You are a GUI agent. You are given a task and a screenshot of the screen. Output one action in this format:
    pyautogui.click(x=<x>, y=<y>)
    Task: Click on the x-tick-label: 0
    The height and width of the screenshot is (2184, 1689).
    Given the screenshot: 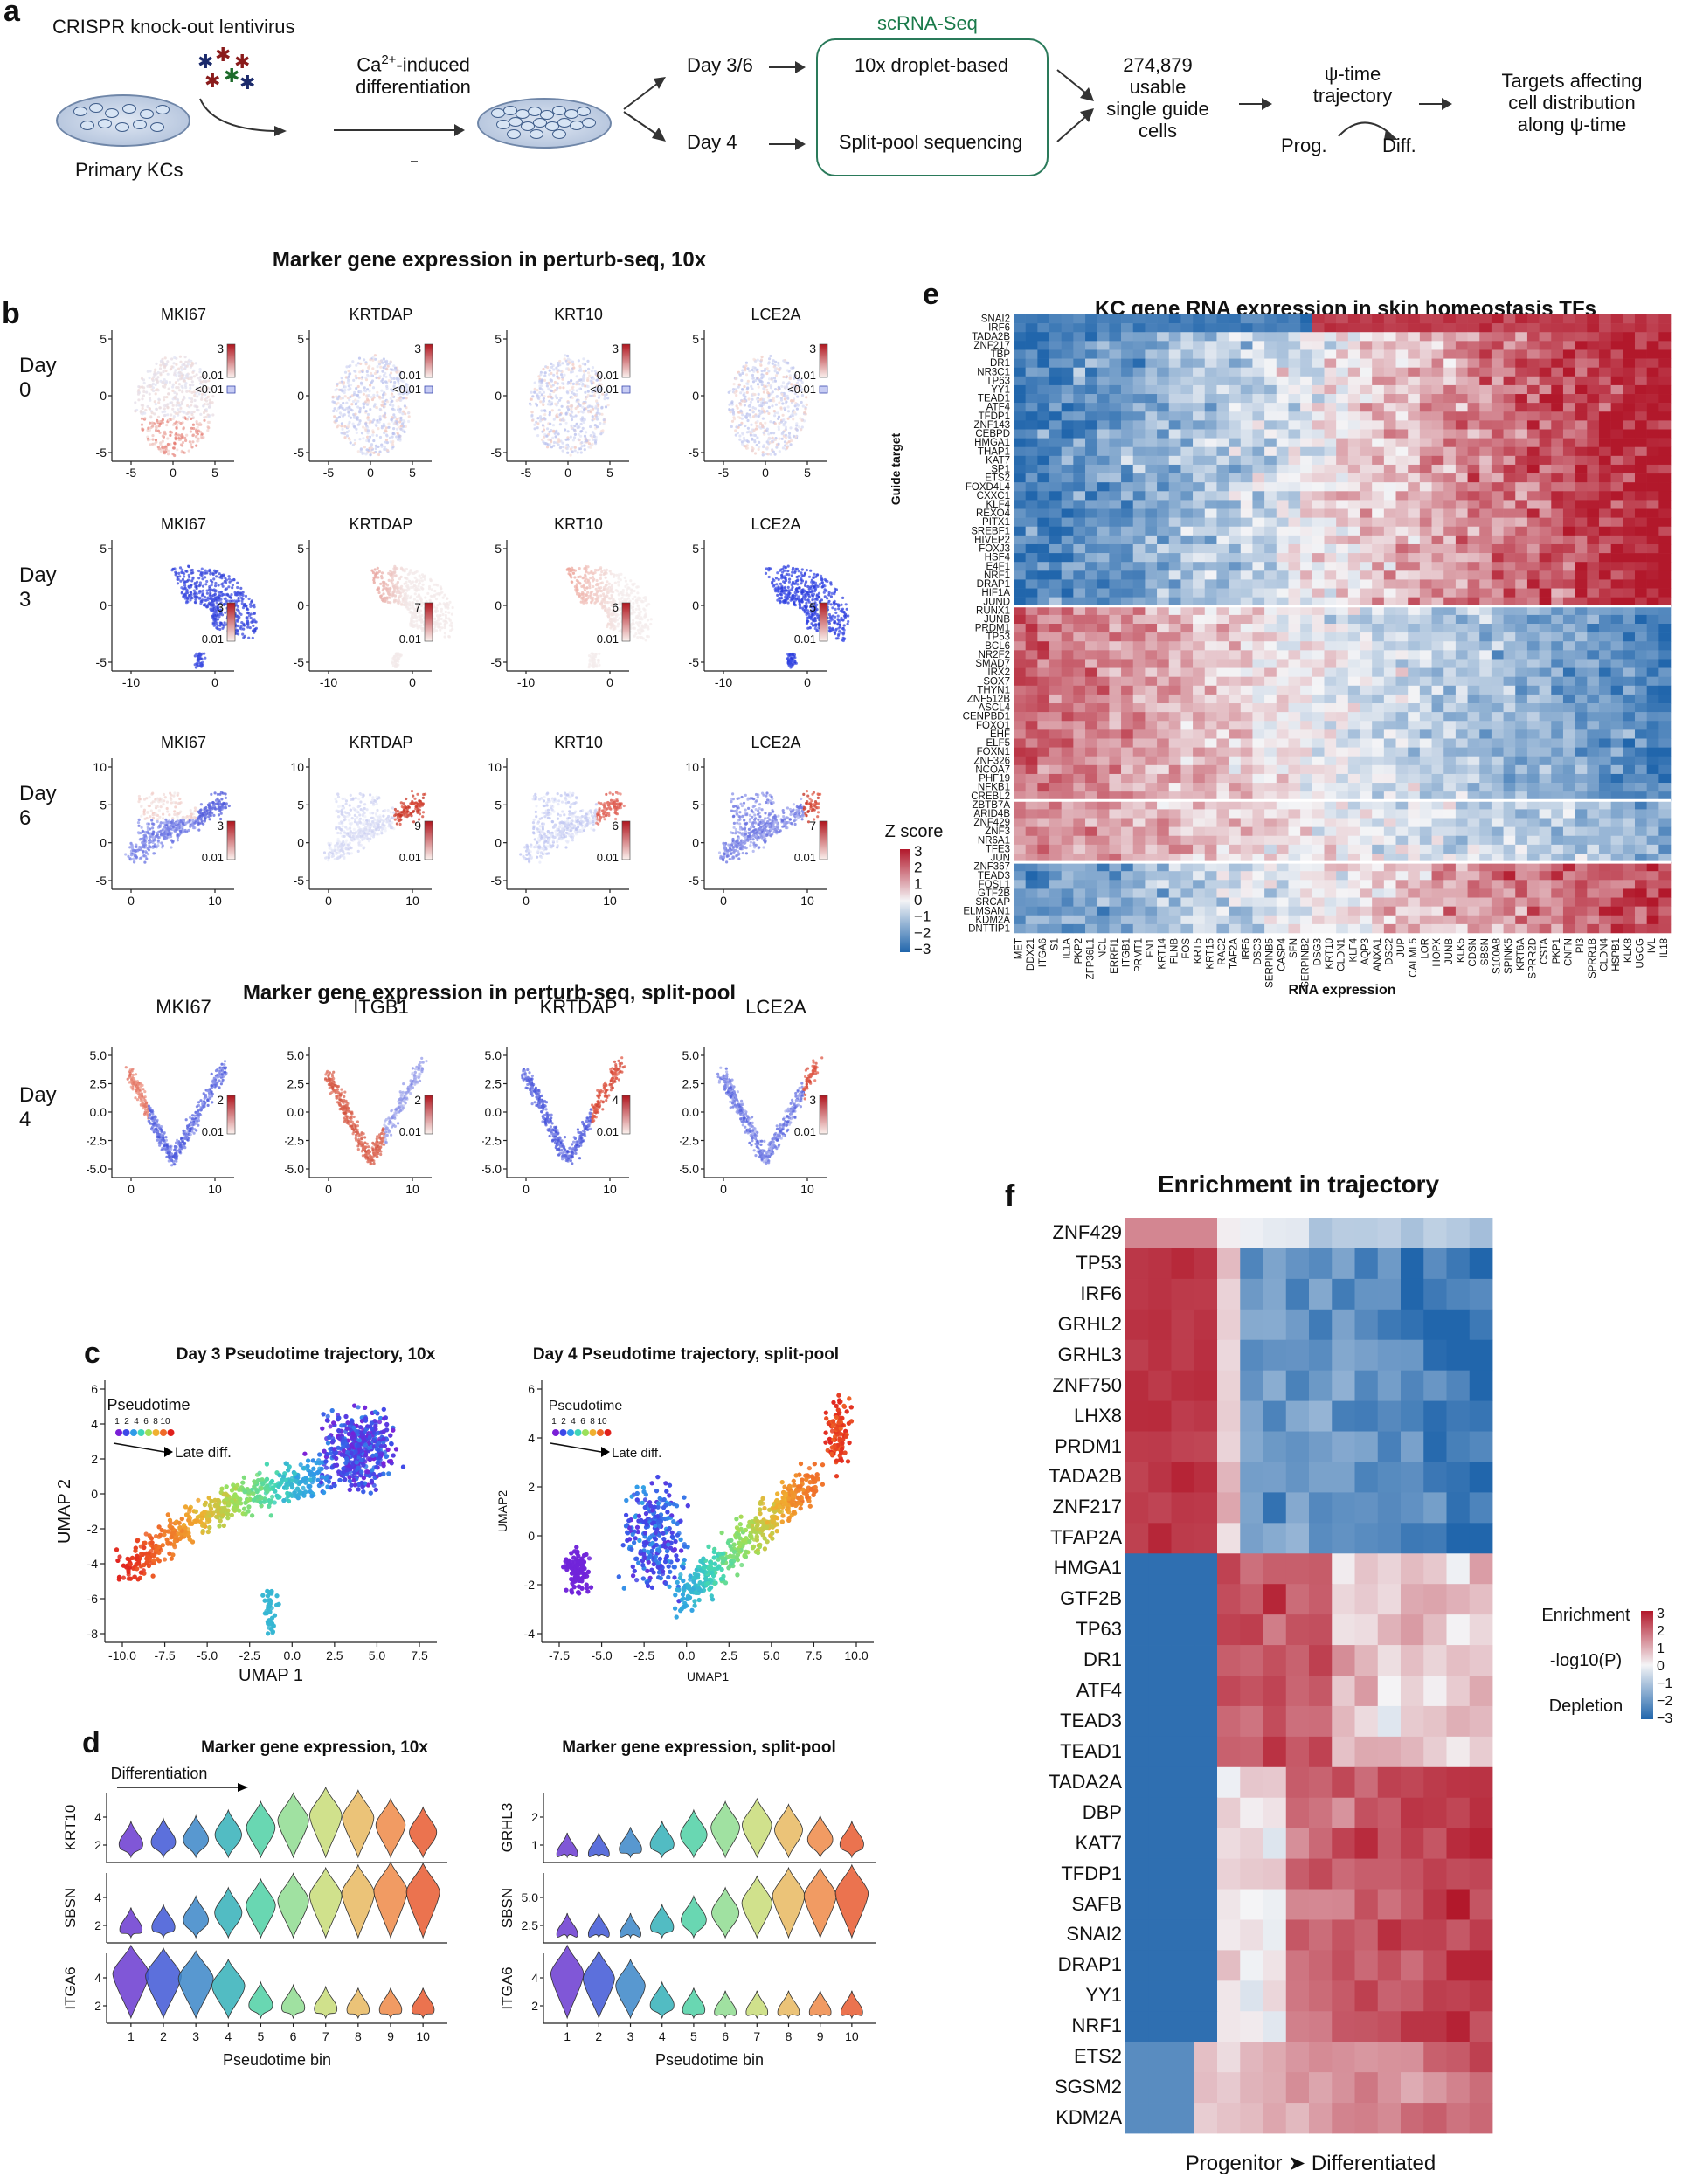 What is the action you would take?
    pyautogui.click(x=412, y=682)
    